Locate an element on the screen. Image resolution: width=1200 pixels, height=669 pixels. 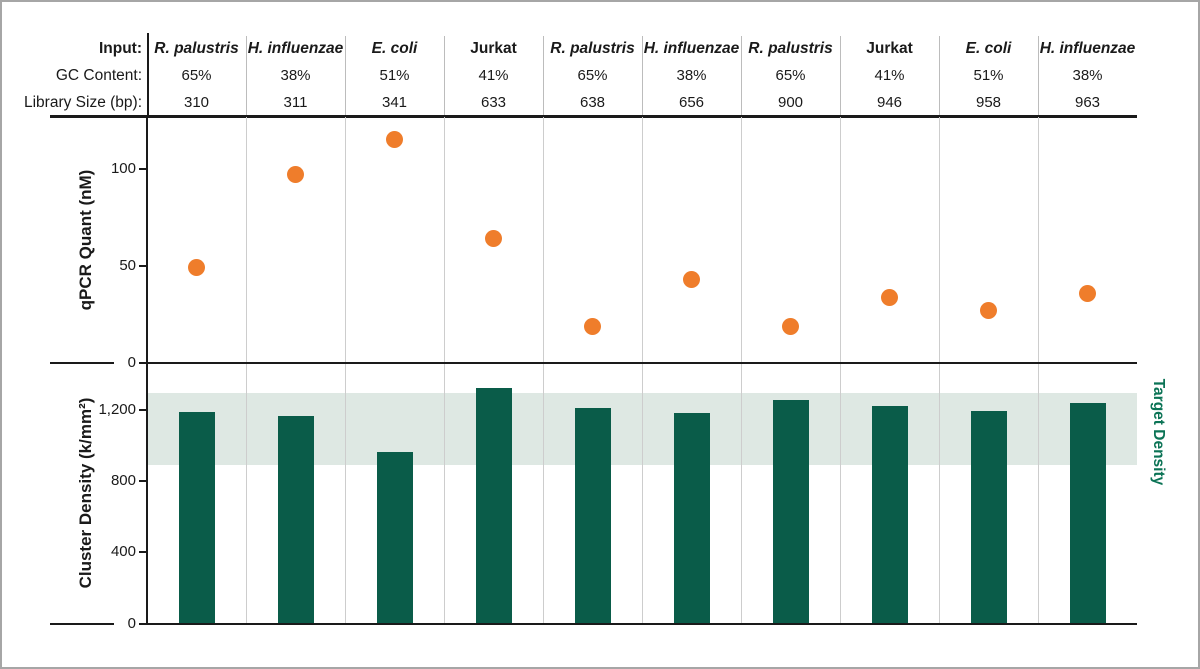
target-density-label: Target Density is located at coordinates (1158, 432).